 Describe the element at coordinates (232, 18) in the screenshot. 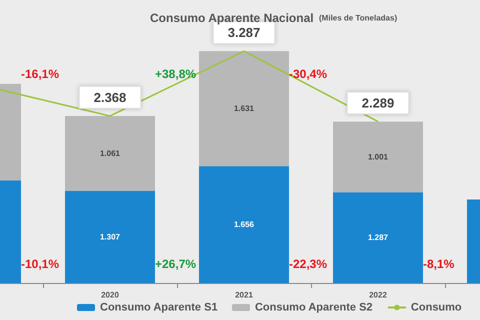

I see `chart-title: Consumo Aparente Nacional` at that location.